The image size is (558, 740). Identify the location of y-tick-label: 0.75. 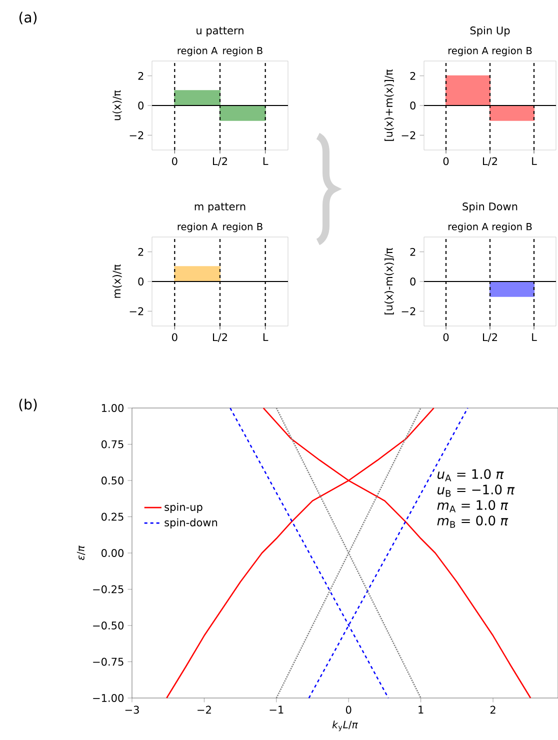
(113, 444).